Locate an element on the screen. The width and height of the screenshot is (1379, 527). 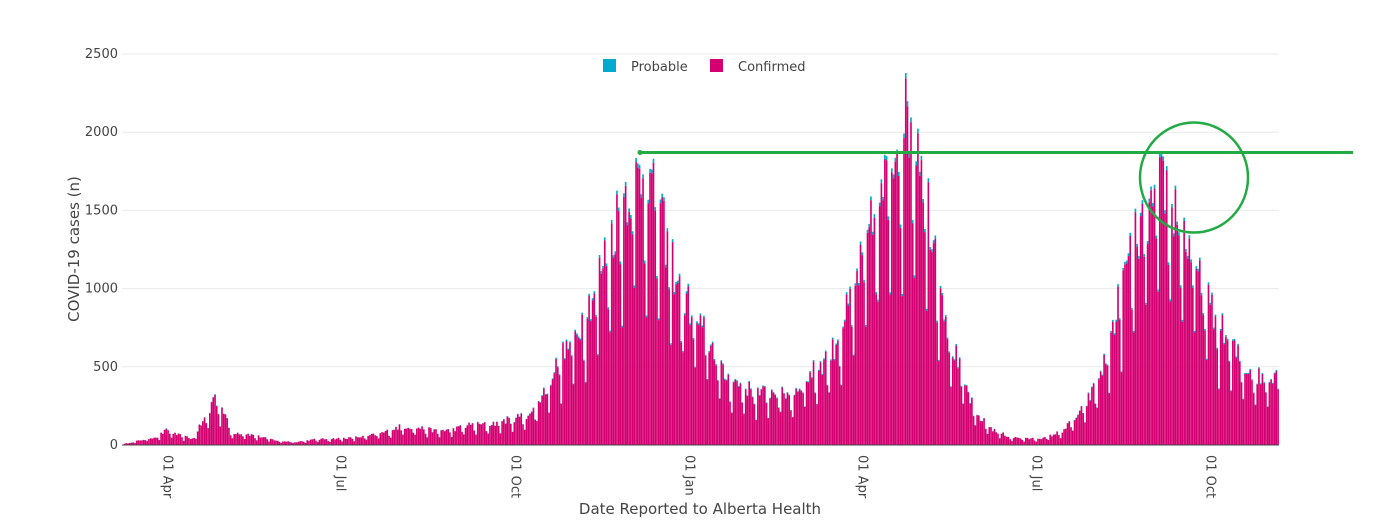
legend: Probable Confirmed is located at coordinates (704, 67).